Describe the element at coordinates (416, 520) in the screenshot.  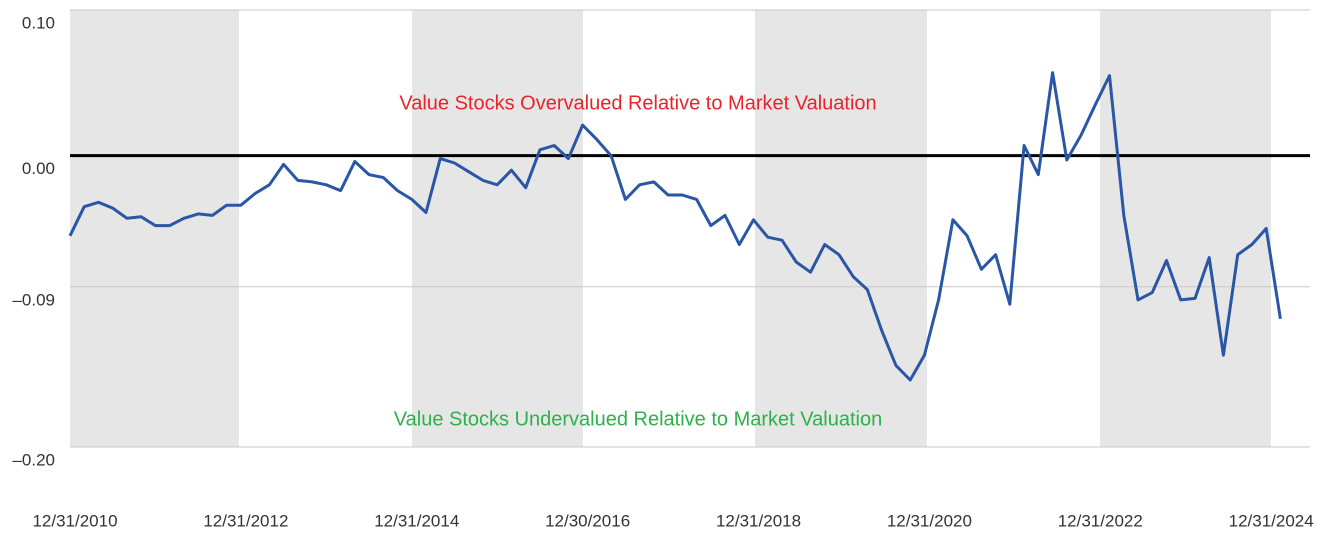
I see `x-tick-label: 12/31/2014` at that location.